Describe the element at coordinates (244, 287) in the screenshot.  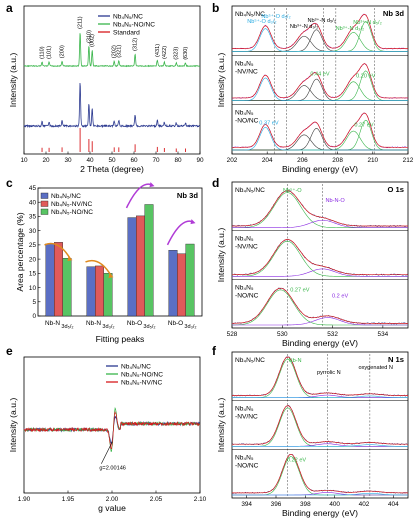
I see `o1s-sample-label: Nb₄N₅` at that location.